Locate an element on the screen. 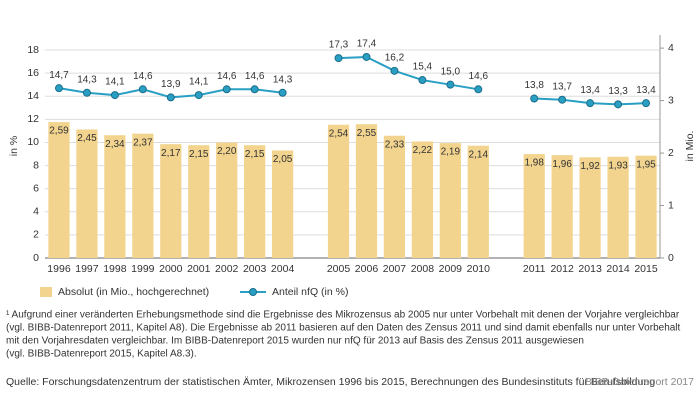  line-value-label: 15,0 is located at coordinates (451, 71).